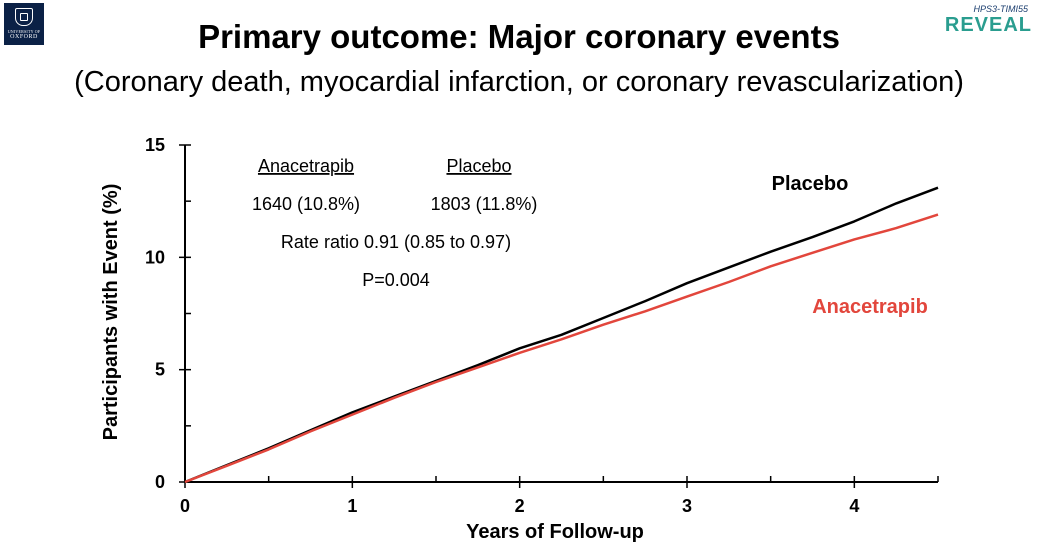 The width and height of the screenshot is (1038, 560). What do you see at coordinates (111, 312) in the screenshot?
I see `y-axis-title: Participants with Event (%)` at bounding box center [111, 312].